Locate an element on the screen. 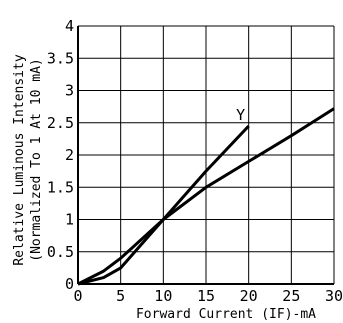 This screenshot has height=323, width=343. x-axis-label: Forward Current (IF)-mA is located at coordinates (226, 314).